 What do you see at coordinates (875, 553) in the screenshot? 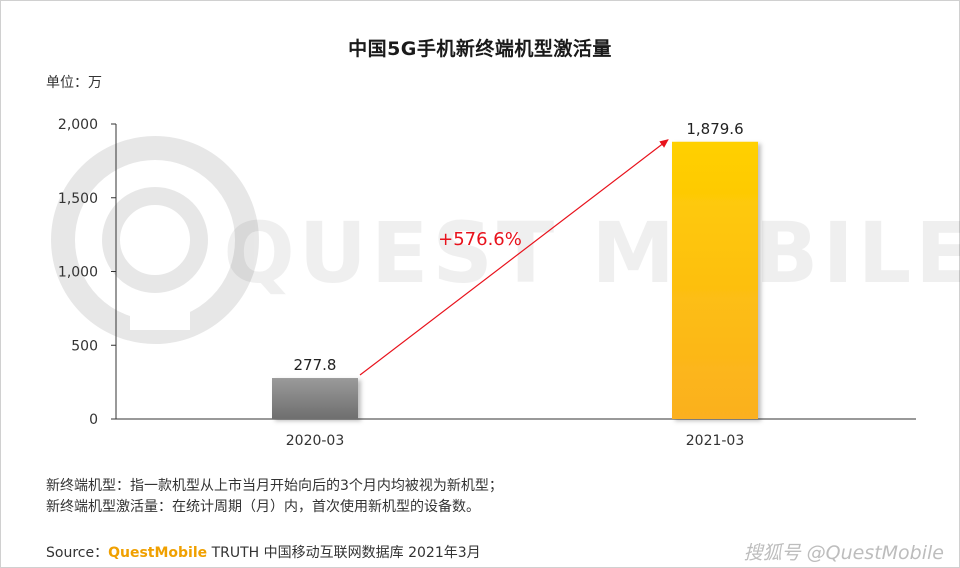
I see `corner-watermark-text: @QuestMobile` at bounding box center [875, 553].